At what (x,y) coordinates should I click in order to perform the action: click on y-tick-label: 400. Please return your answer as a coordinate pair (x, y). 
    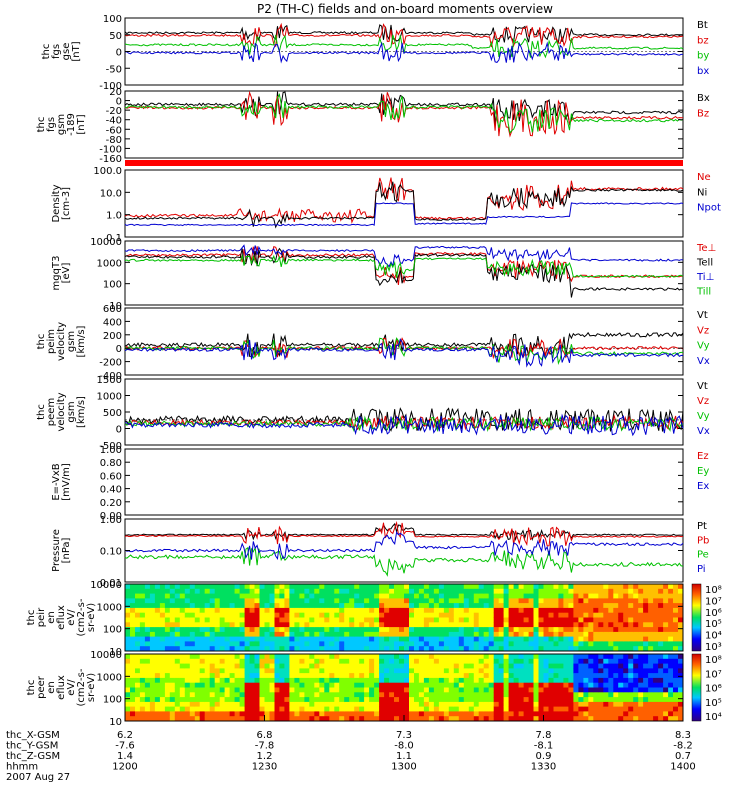
    Looking at the image, I should click on (112, 322).